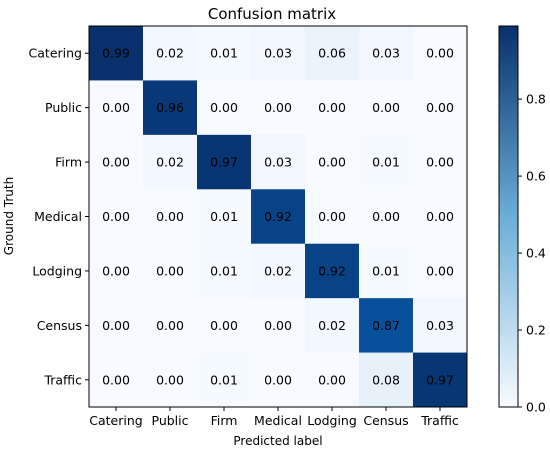 This screenshot has height=456, width=550. Describe the element at coordinates (536, 176) in the screenshot. I see `colorbar-tick-label: 0.6` at that location.